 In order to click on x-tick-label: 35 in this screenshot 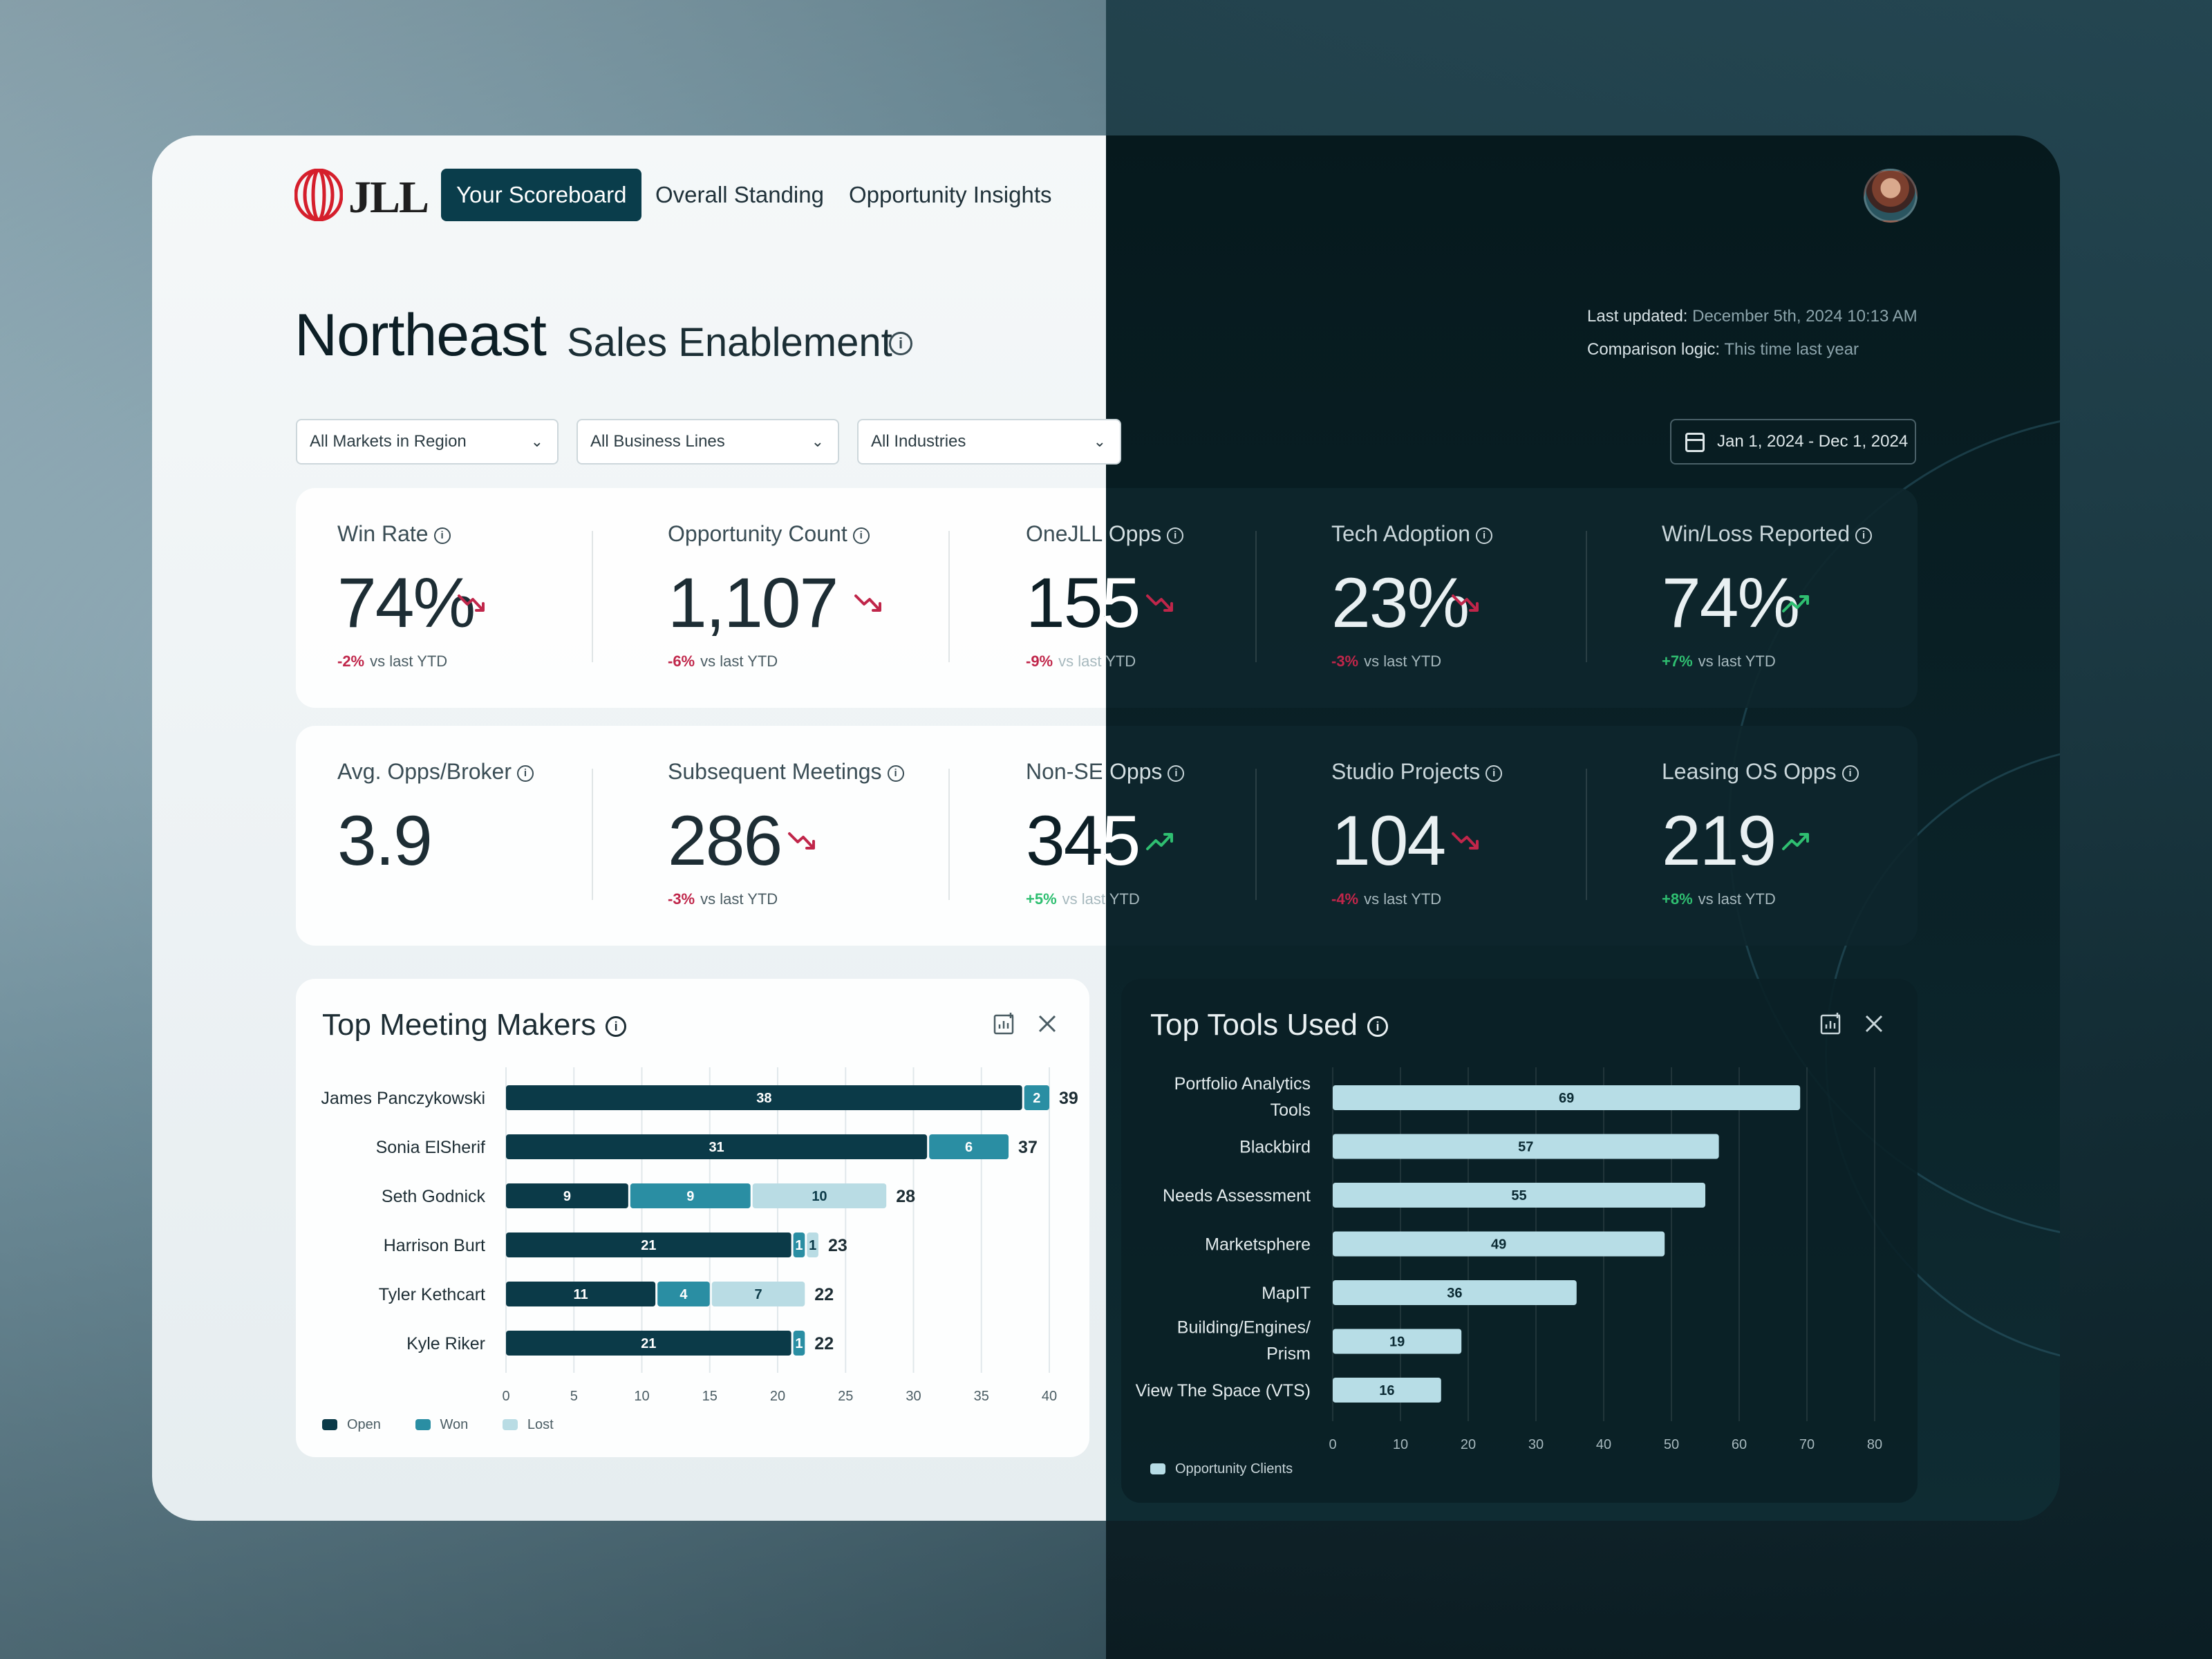, I will do `click(981, 1396)`.